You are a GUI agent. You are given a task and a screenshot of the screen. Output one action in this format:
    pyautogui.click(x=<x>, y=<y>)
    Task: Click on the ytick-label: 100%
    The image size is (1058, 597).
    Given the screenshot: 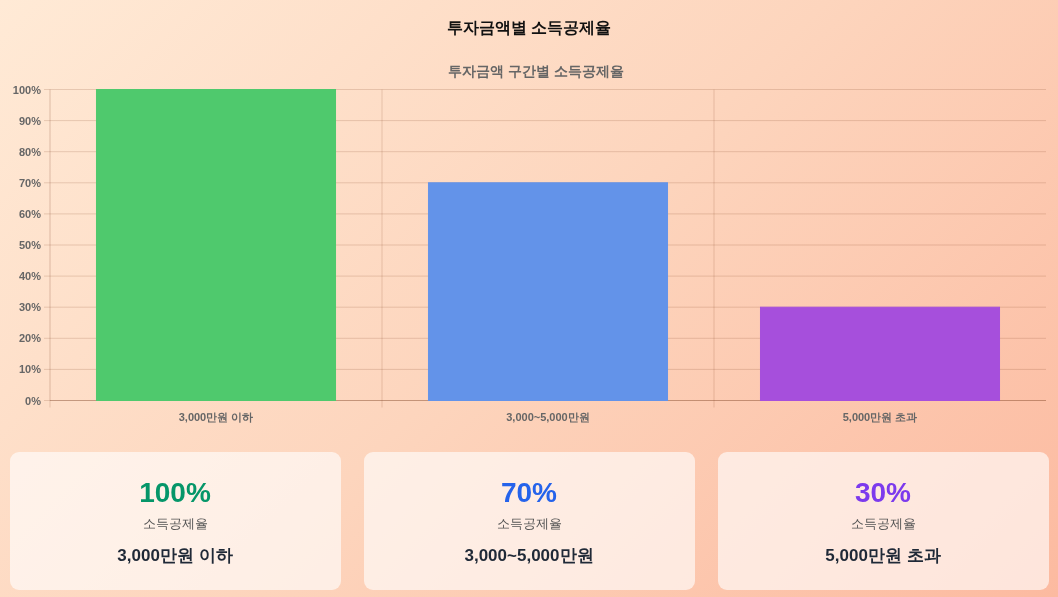 What is the action you would take?
    pyautogui.click(x=26, y=89)
    